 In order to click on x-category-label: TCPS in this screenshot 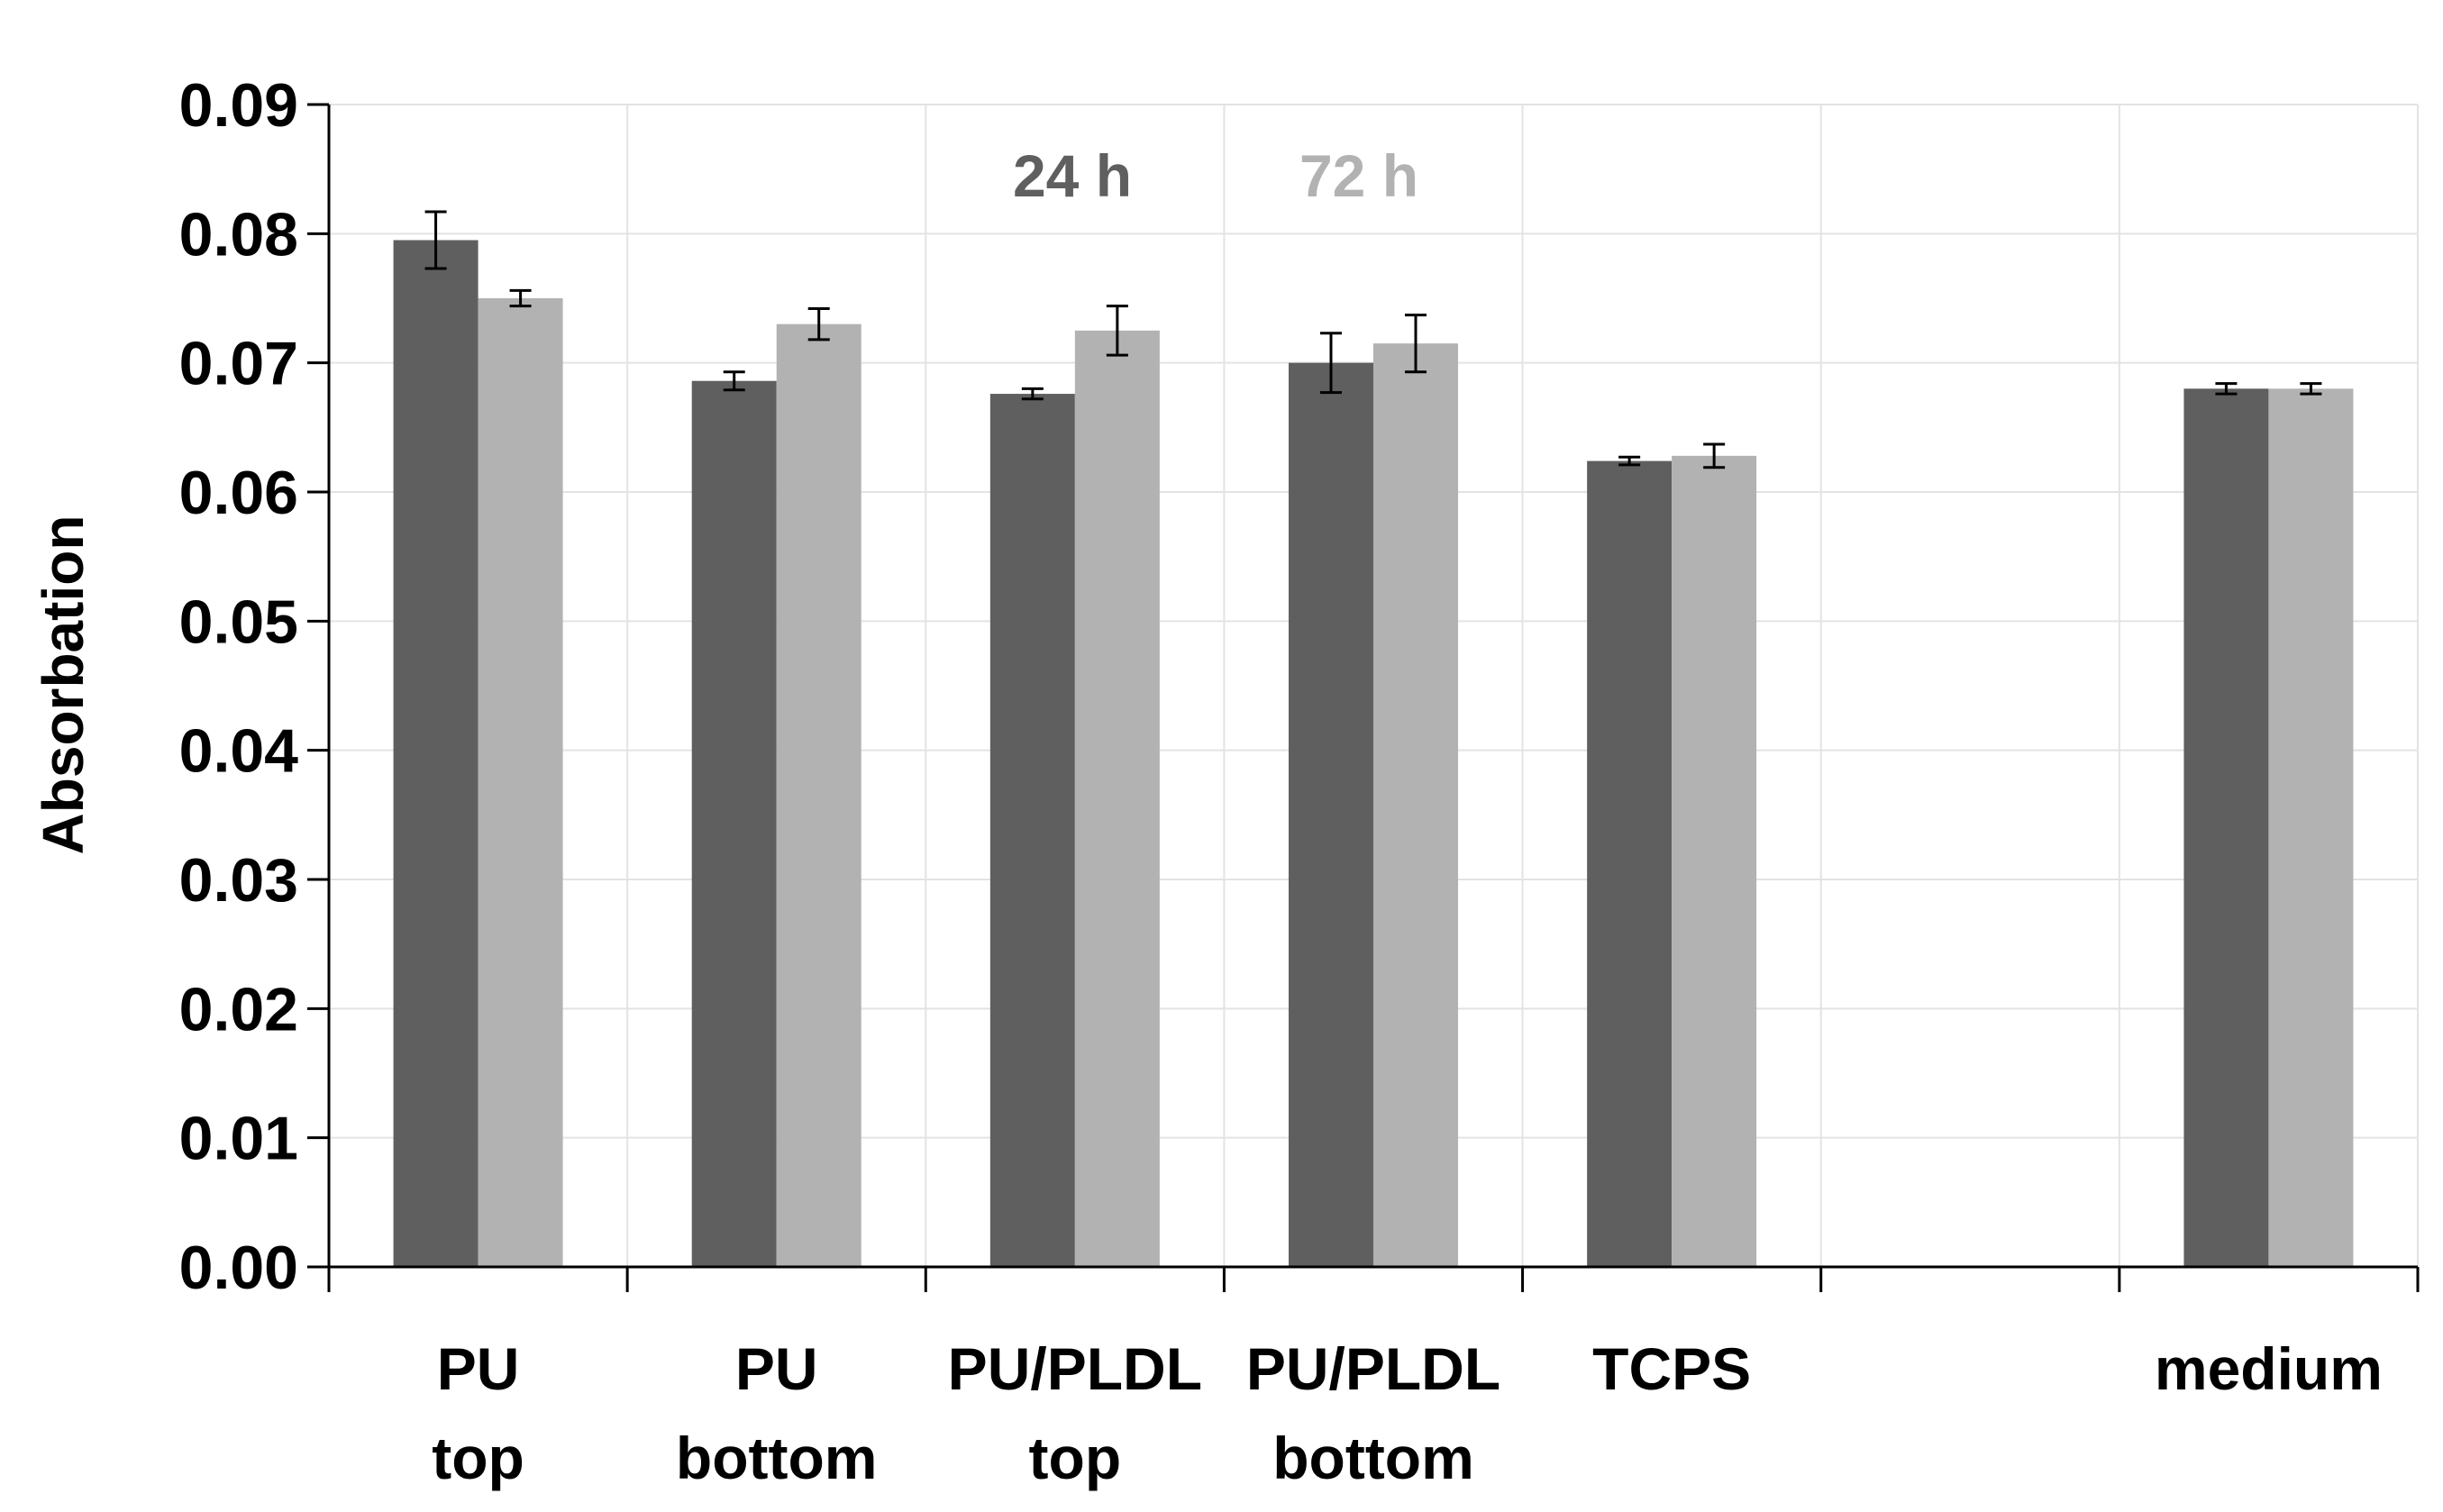, I will do `click(1671, 1368)`.